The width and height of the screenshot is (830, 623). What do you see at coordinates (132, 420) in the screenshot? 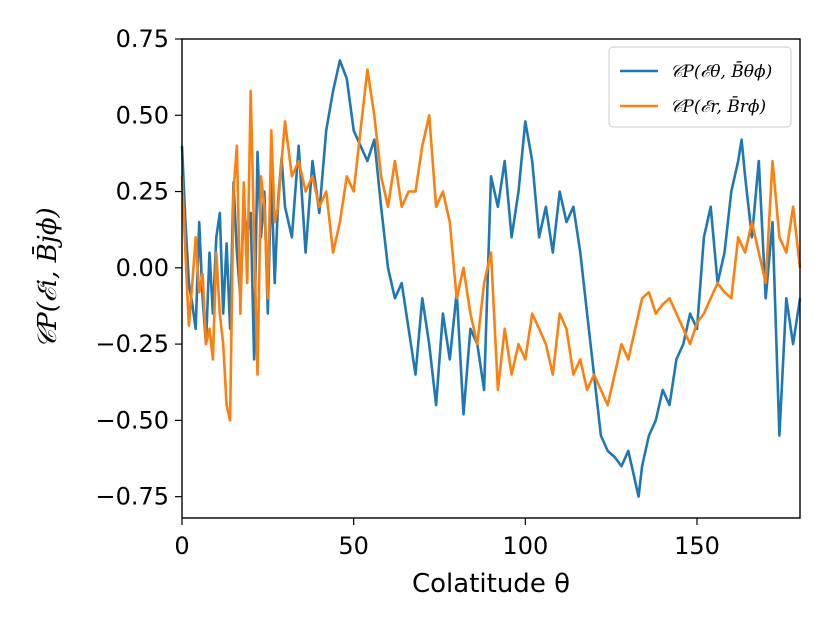
I see `y-tick-label: −0.50` at bounding box center [132, 420].